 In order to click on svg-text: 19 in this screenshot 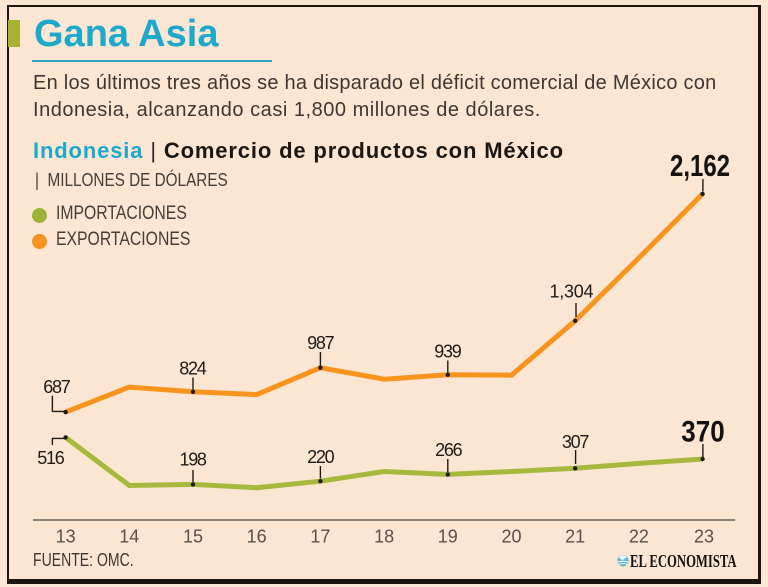, I will do `click(448, 537)`.